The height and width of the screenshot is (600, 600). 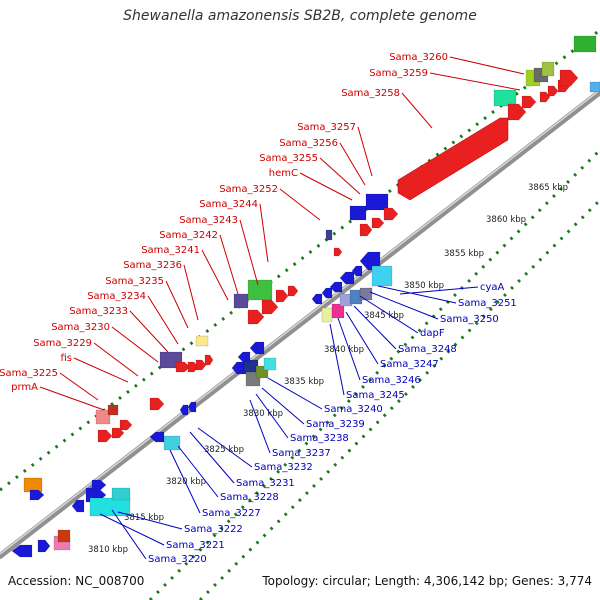 What do you see at coordinates (76, 581) in the screenshot?
I see `accession-text: Accession: NC_008700` at bounding box center [76, 581].